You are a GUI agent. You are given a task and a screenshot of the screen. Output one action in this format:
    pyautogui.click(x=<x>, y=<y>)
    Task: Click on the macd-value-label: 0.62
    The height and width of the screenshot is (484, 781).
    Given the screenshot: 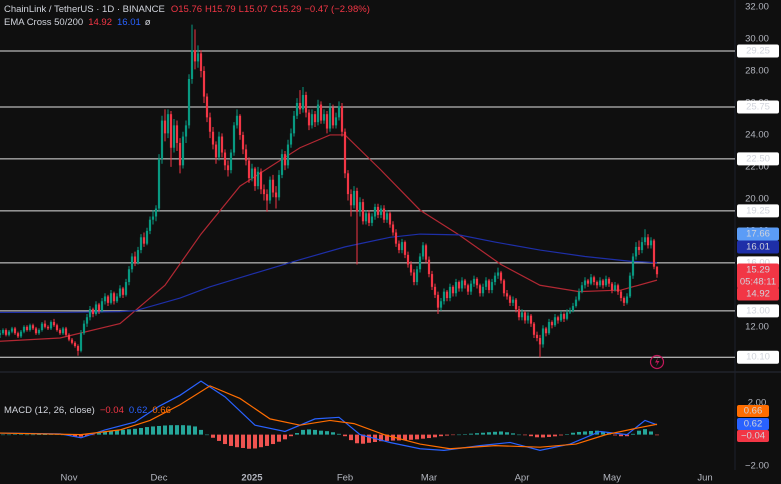 What is the action you would take?
    pyautogui.click(x=753, y=424)
    